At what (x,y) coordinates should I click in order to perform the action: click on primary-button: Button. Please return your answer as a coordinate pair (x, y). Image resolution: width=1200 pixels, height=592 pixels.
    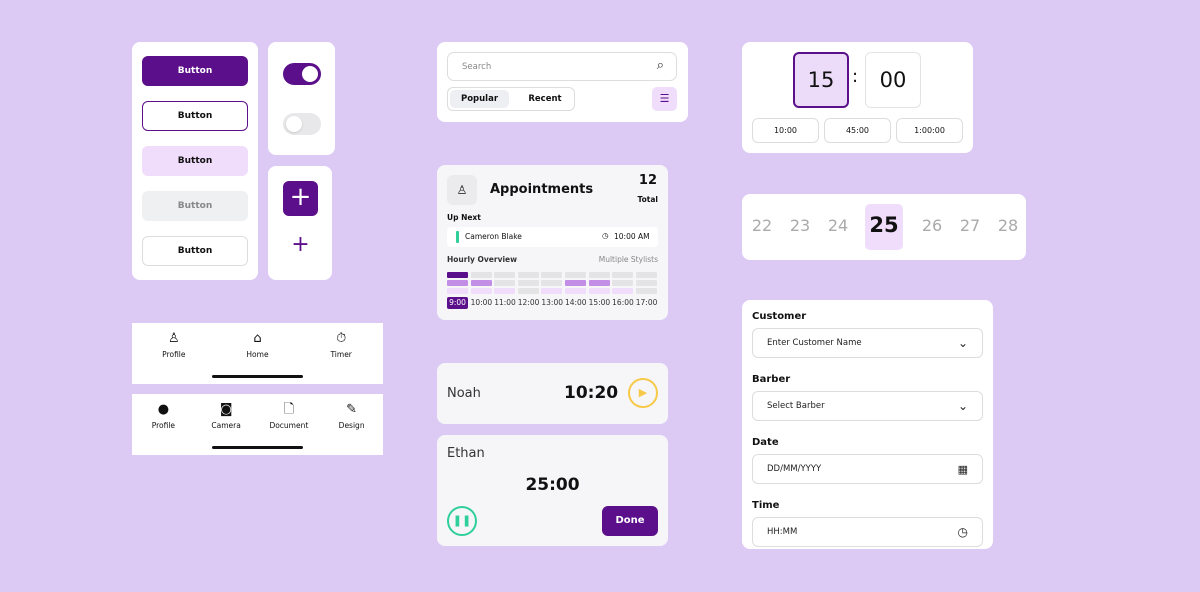
    Looking at the image, I should click on (195, 71).